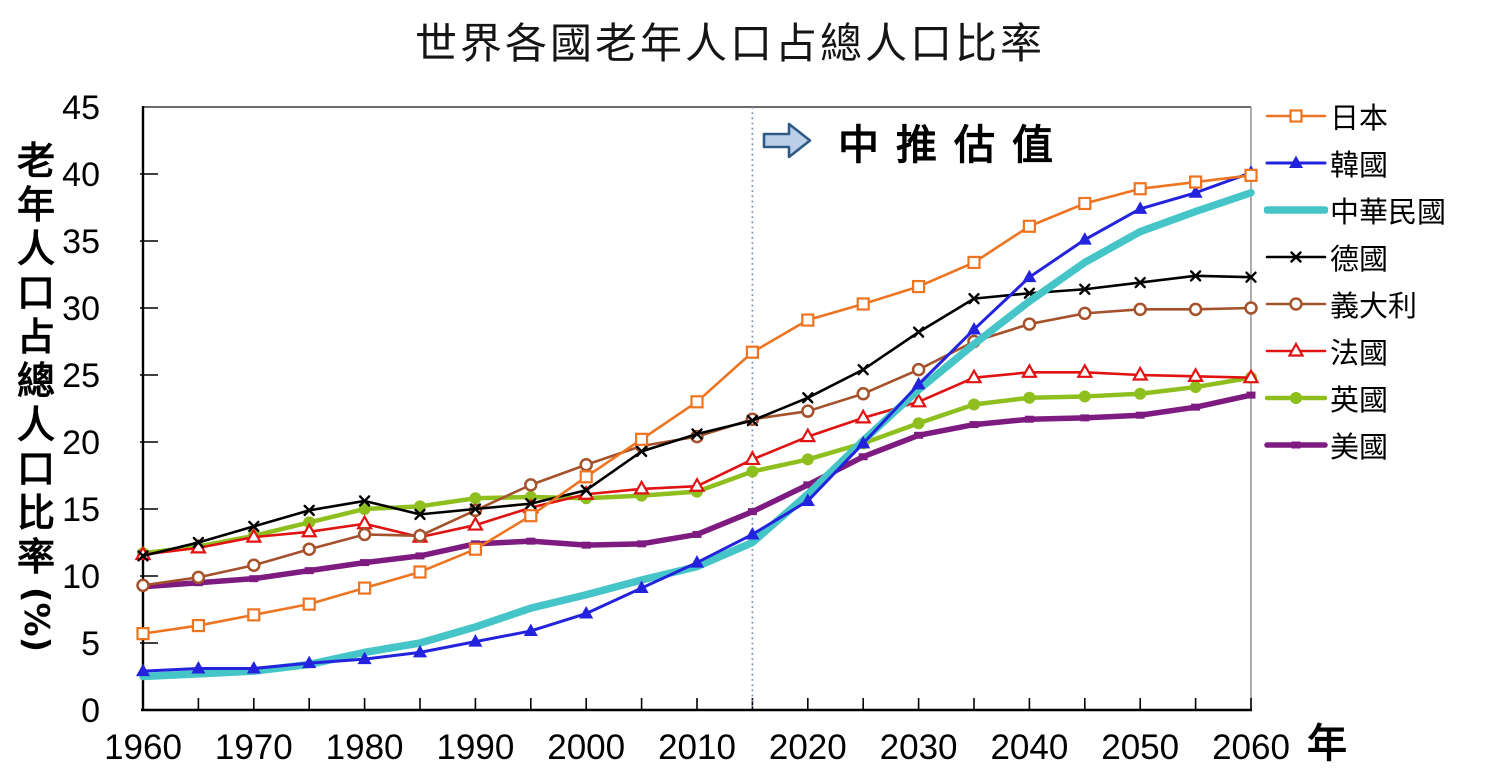 This screenshot has height=775, width=1499. Describe the element at coordinates (81, 577) in the screenshot. I see `y-tick-label: 10` at that location.